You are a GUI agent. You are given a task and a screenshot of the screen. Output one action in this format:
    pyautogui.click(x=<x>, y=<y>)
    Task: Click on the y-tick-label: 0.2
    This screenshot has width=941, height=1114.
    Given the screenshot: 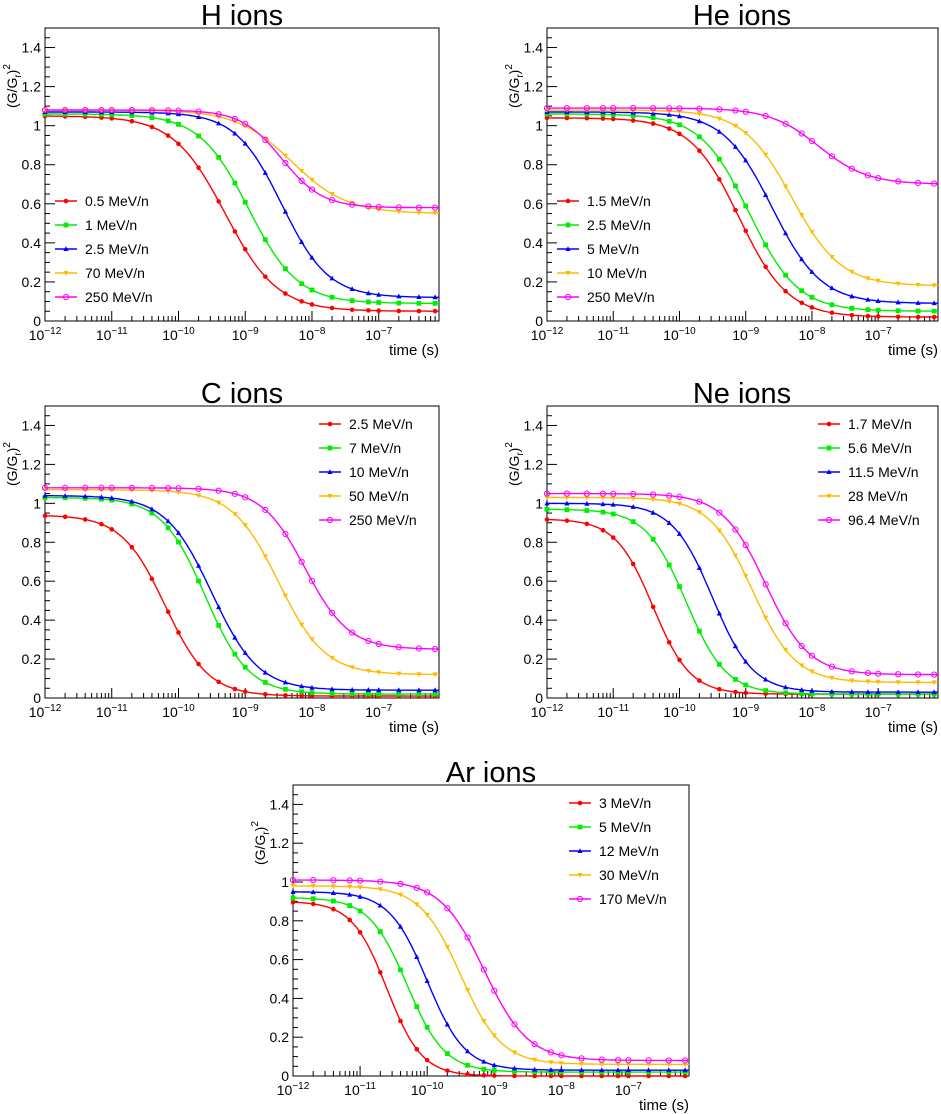 What is the action you would take?
    pyautogui.click(x=534, y=282)
    